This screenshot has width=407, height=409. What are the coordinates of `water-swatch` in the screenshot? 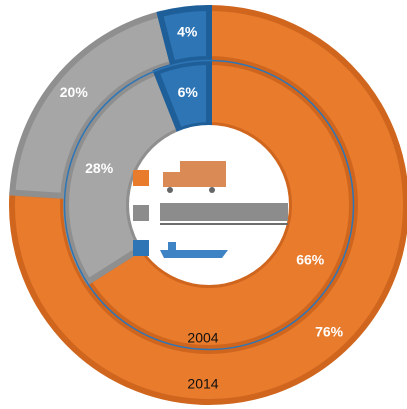 It's located at (141, 248).